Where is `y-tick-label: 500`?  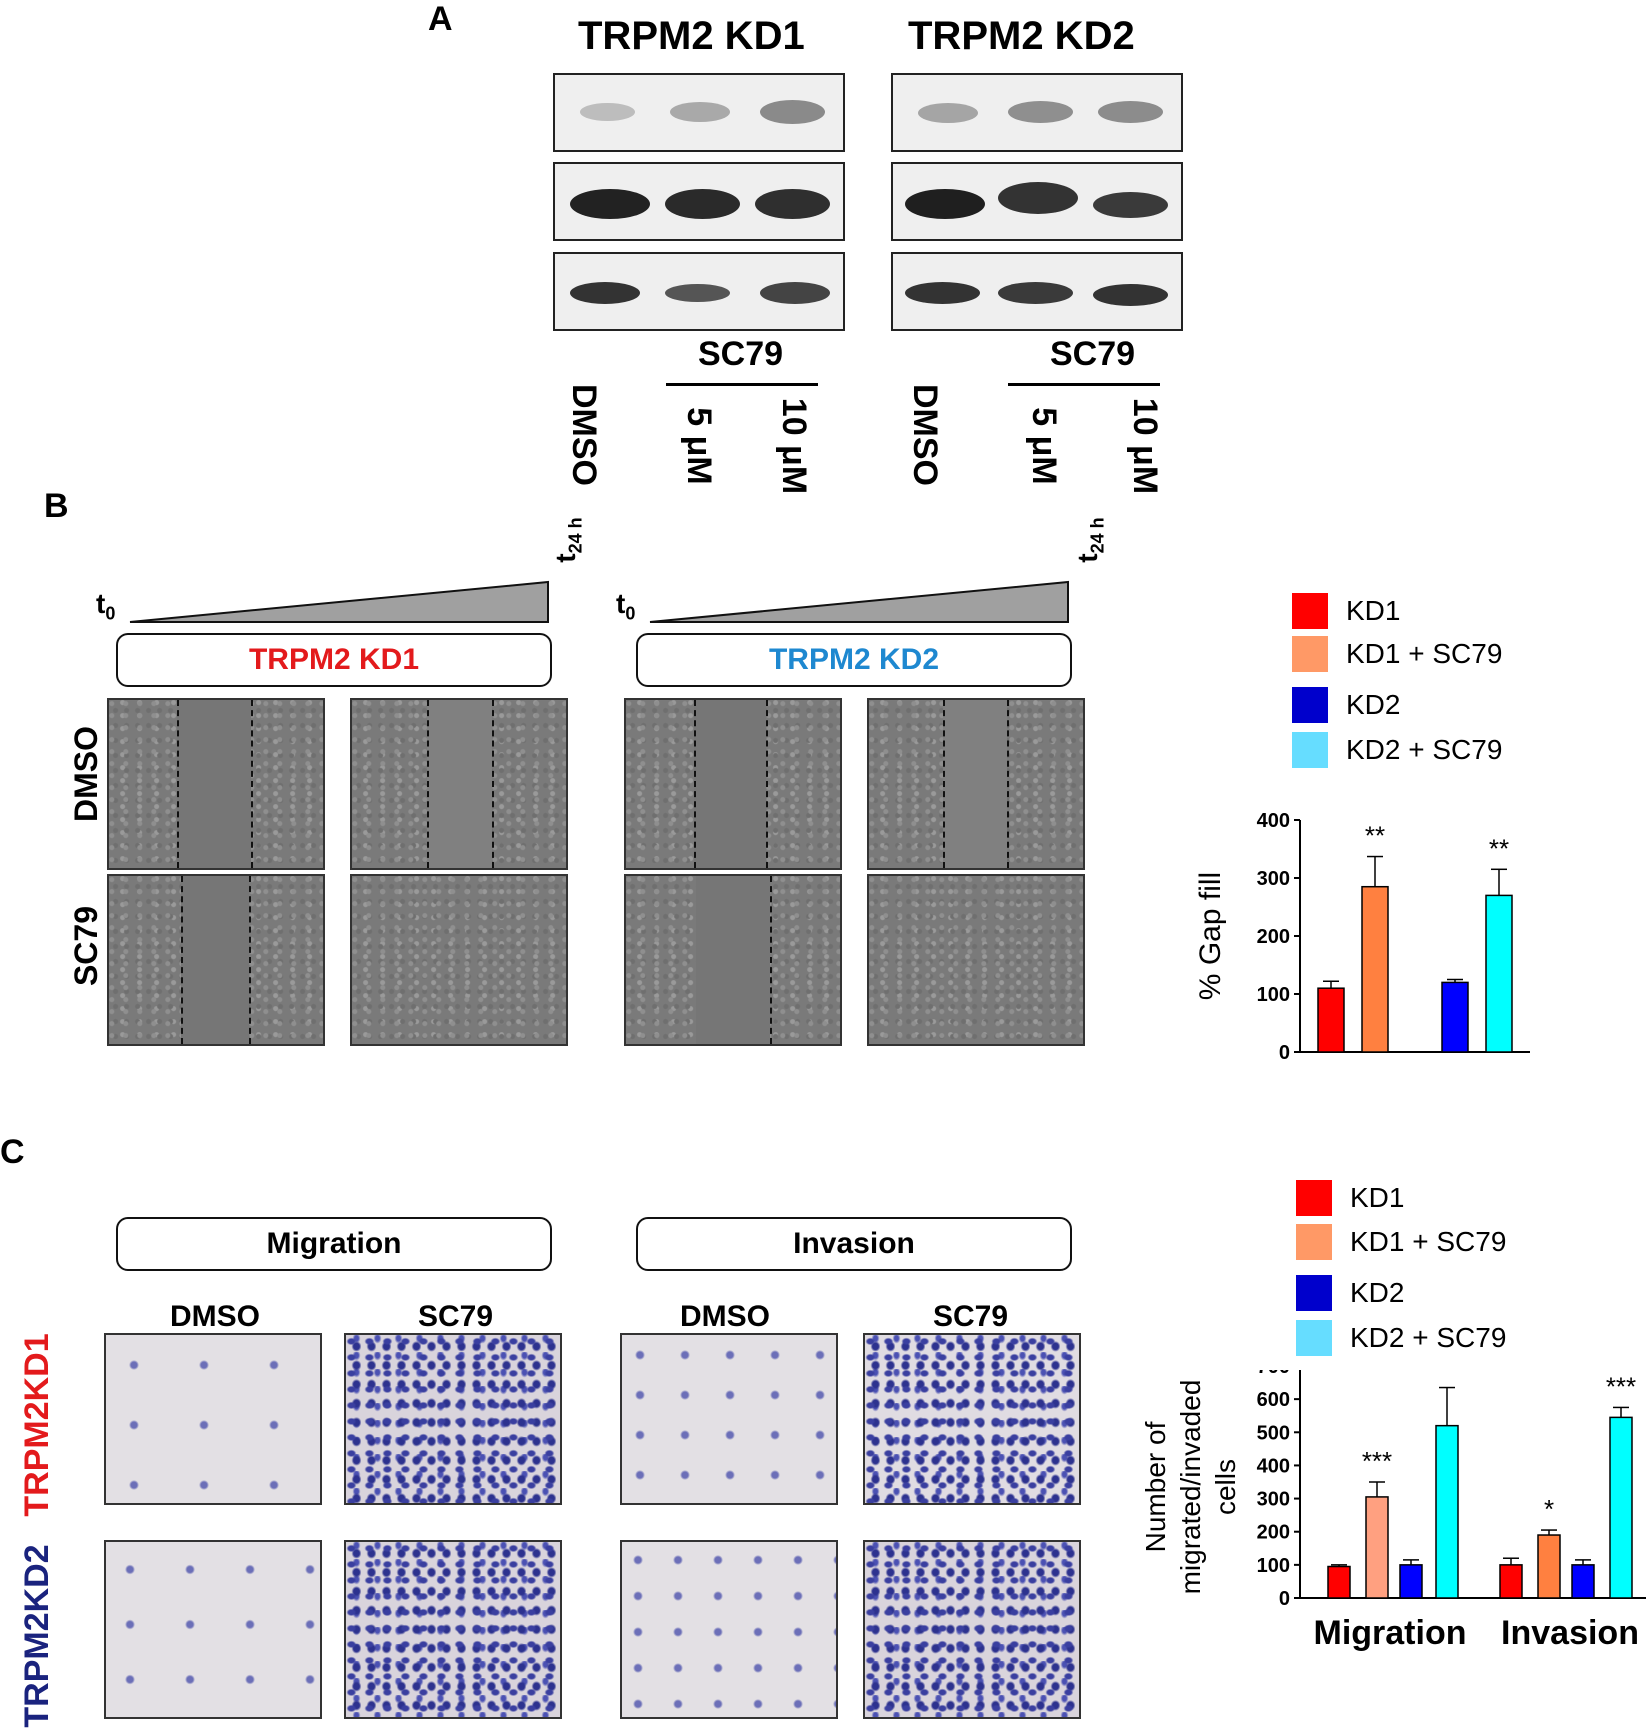 y-tick-label: 500 is located at coordinates (1273, 1433).